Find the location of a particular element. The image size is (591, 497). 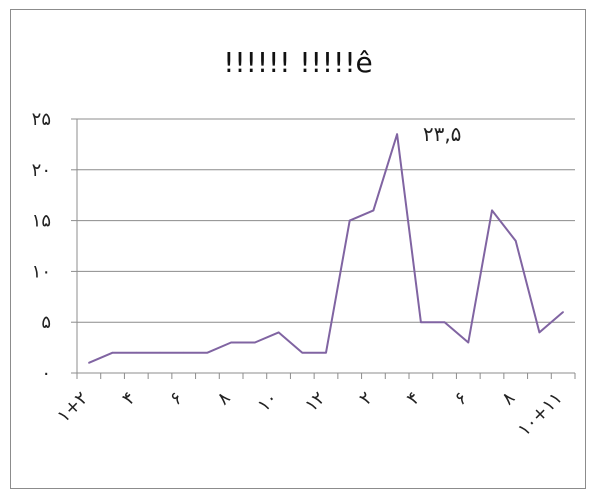

x-tick-label: ۱+۲ is located at coordinates (72, 407).